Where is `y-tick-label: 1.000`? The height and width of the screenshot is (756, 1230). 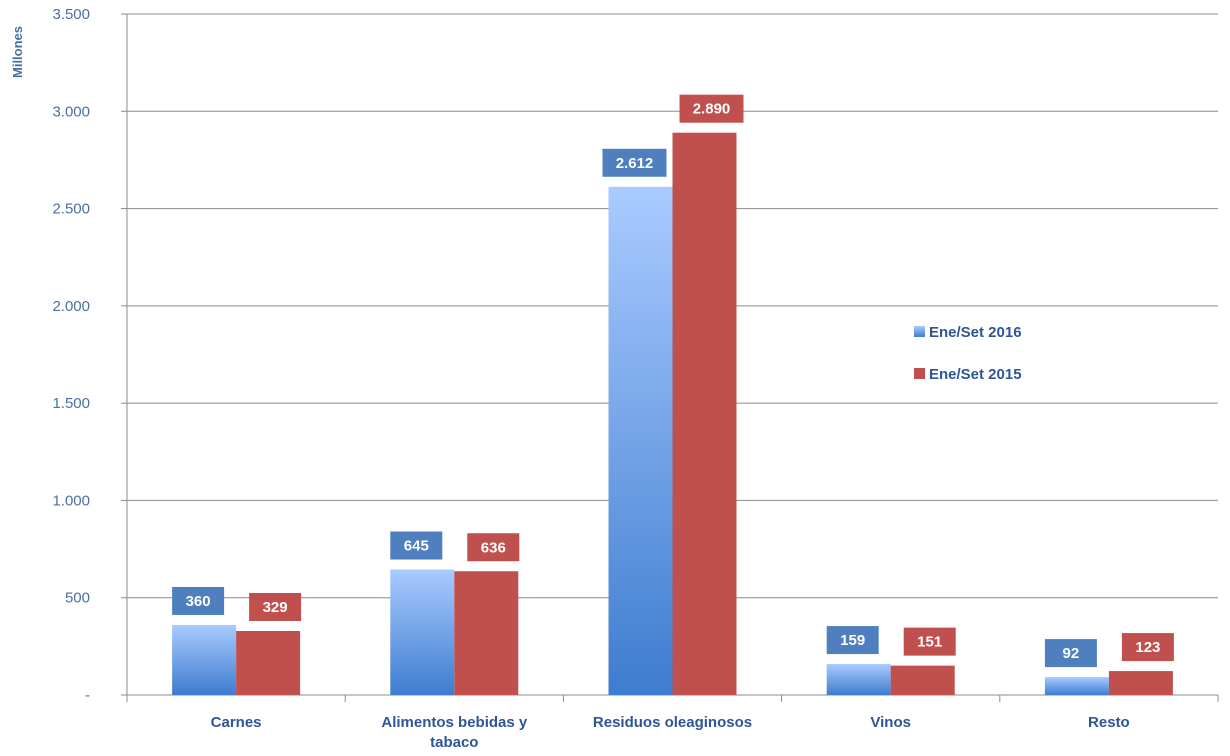
y-tick-label: 1.000 is located at coordinates (71, 500).